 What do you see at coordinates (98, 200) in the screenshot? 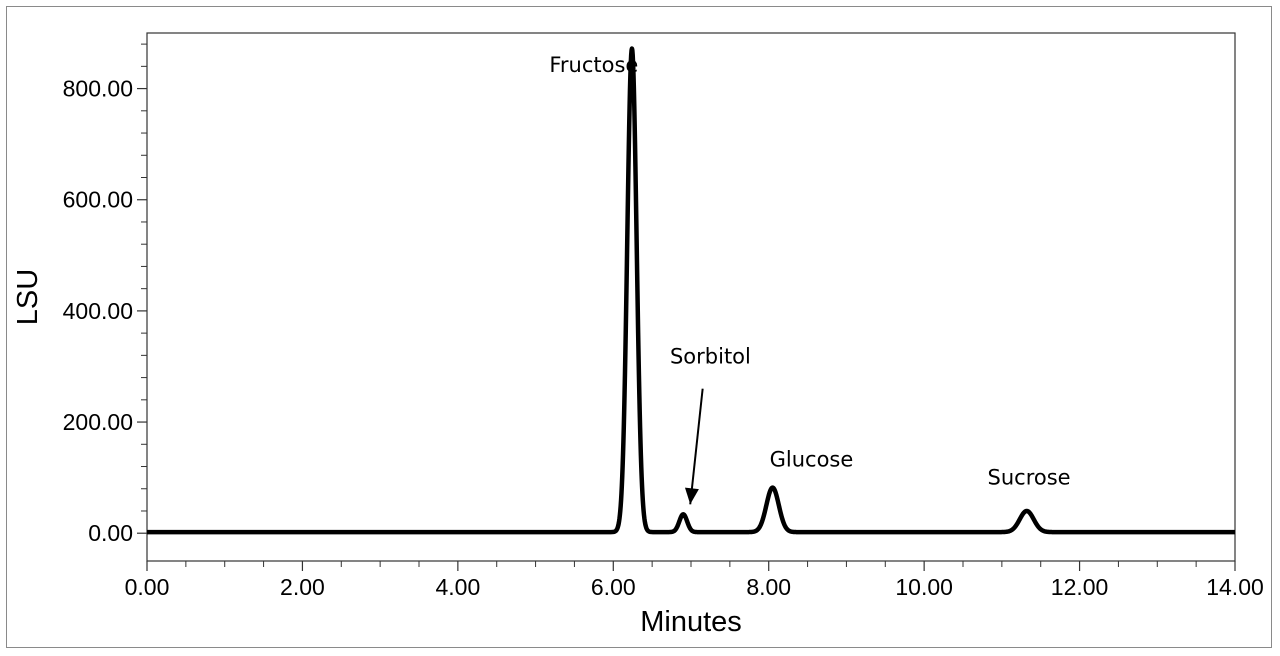
I see `y-tick-label: 600.00` at bounding box center [98, 200].